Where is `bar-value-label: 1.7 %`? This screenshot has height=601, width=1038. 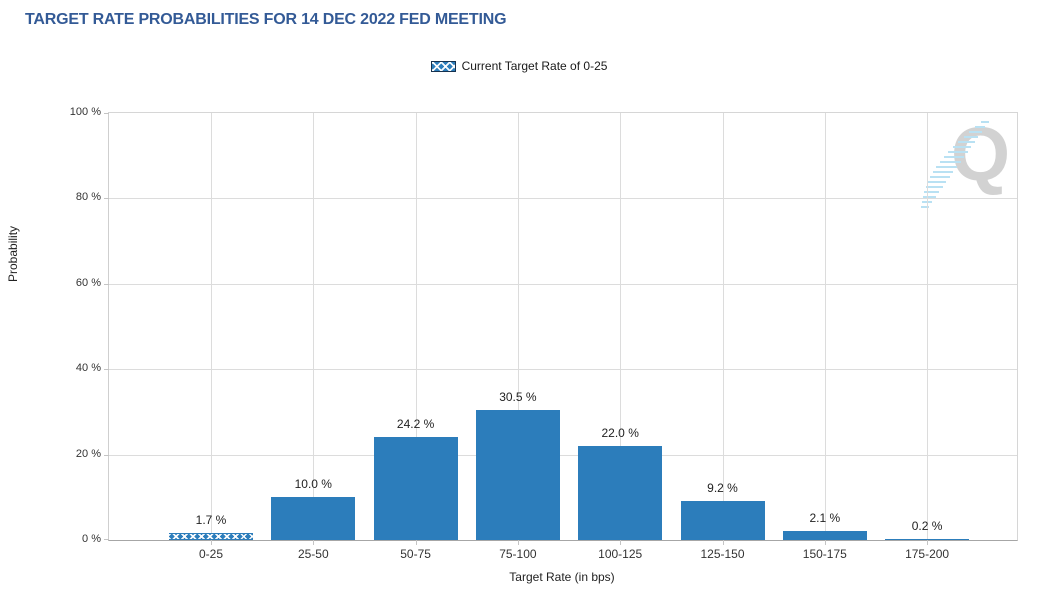
bar-value-label: 1.7 % is located at coordinates (211, 520).